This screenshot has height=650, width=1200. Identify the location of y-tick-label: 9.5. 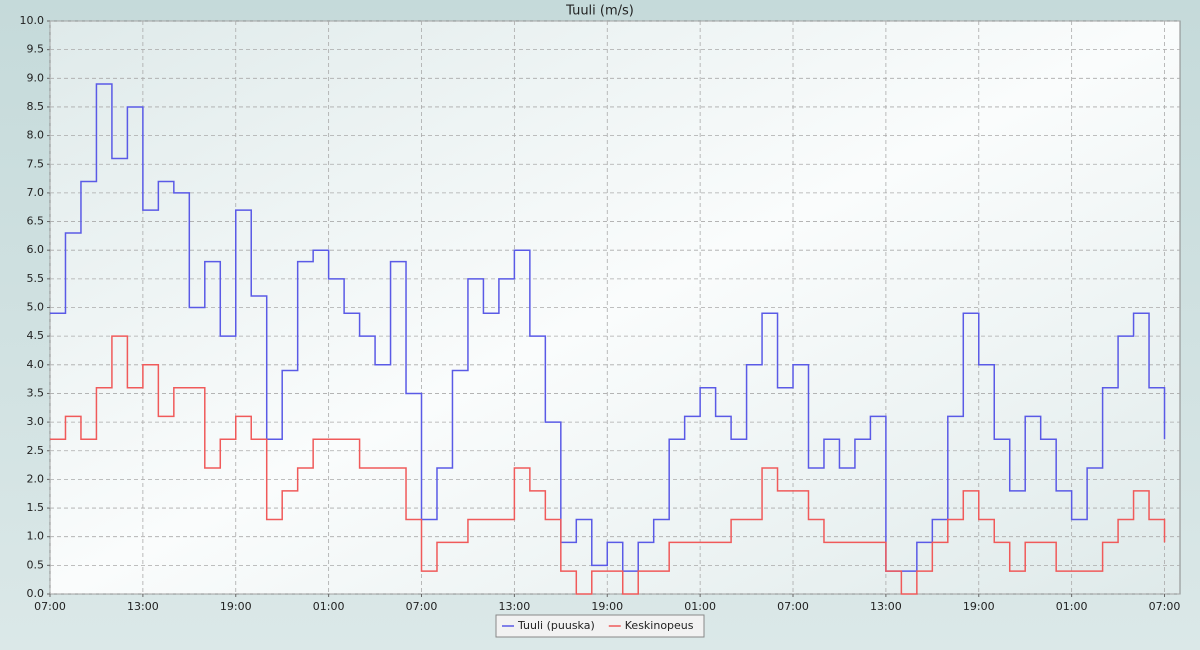
(36, 49).